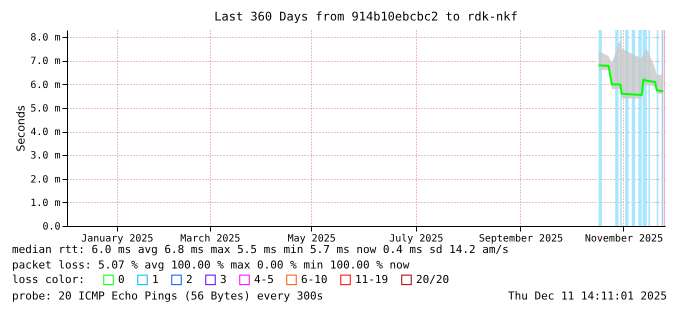  Describe the element at coordinates (45, 203) in the screenshot. I see `y-tick-label: 1.0 m` at that location.